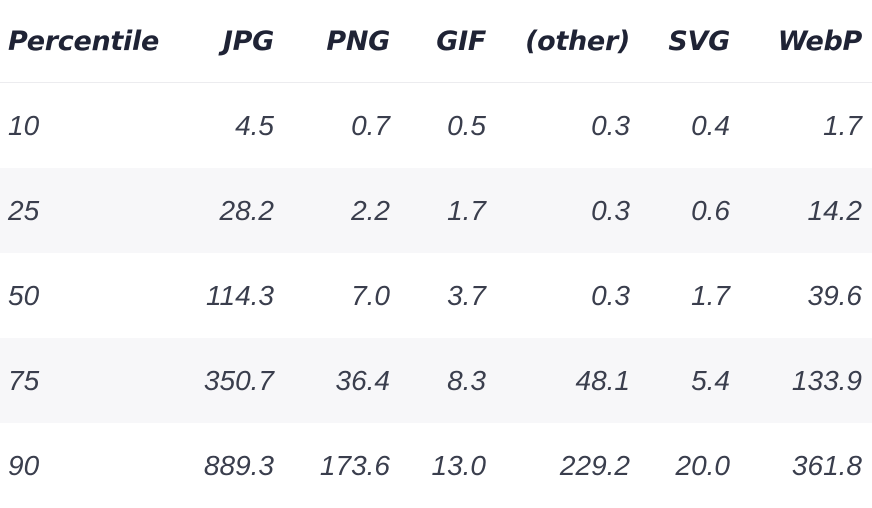  What do you see at coordinates (342, 41) in the screenshot?
I see `column-header-png: PNG` at bounding box center [342, 41].